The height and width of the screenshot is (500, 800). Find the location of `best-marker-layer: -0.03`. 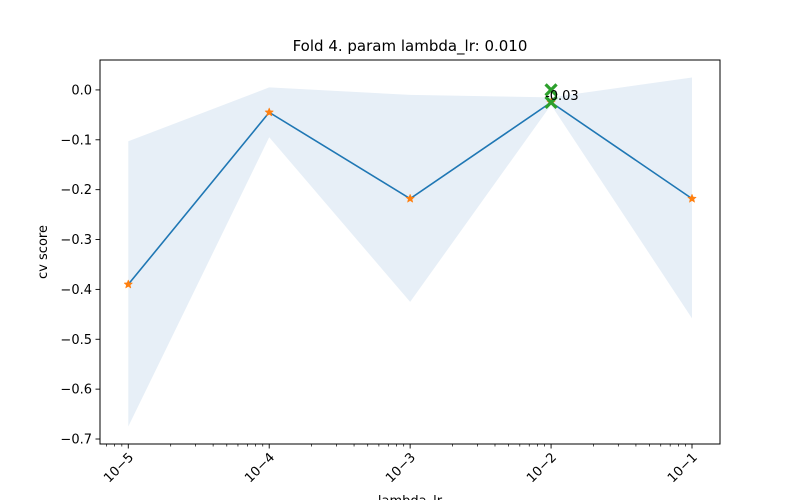

best-marker-layer: -0.03 is located at coordinates (561, 96).